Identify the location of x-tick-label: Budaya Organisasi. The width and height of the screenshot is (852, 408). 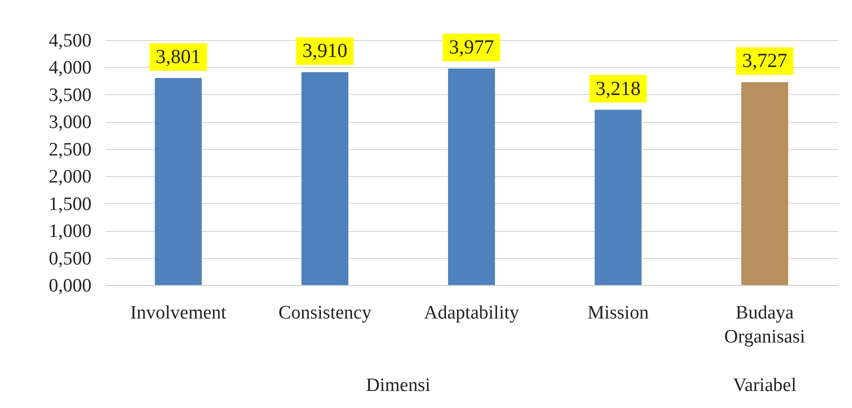
(765, 325).